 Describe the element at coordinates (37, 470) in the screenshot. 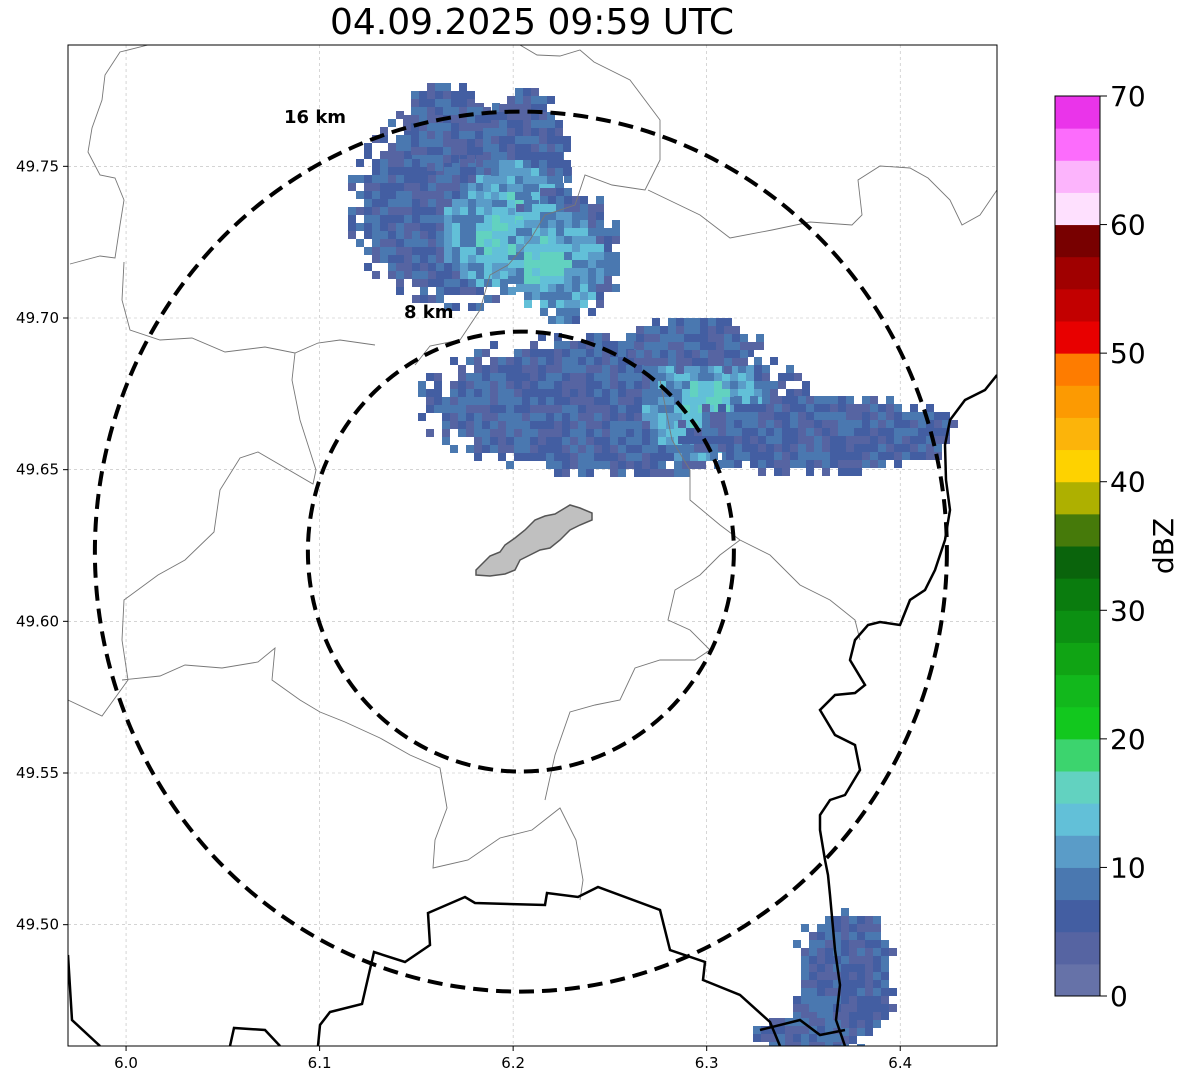

I see `y-tick-label: 49.65` at that location.